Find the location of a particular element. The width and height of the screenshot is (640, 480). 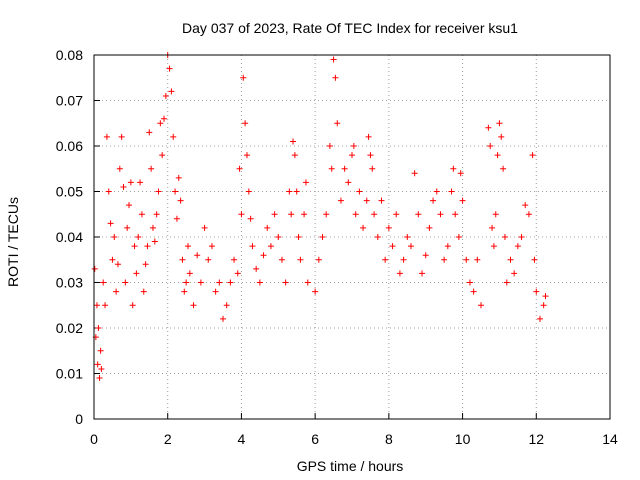

y-axis-ticks: 0 0.01 0.02 0.03 0.04 0.05 0.06 0.07 0.08 is located at coordinates (78, 237).